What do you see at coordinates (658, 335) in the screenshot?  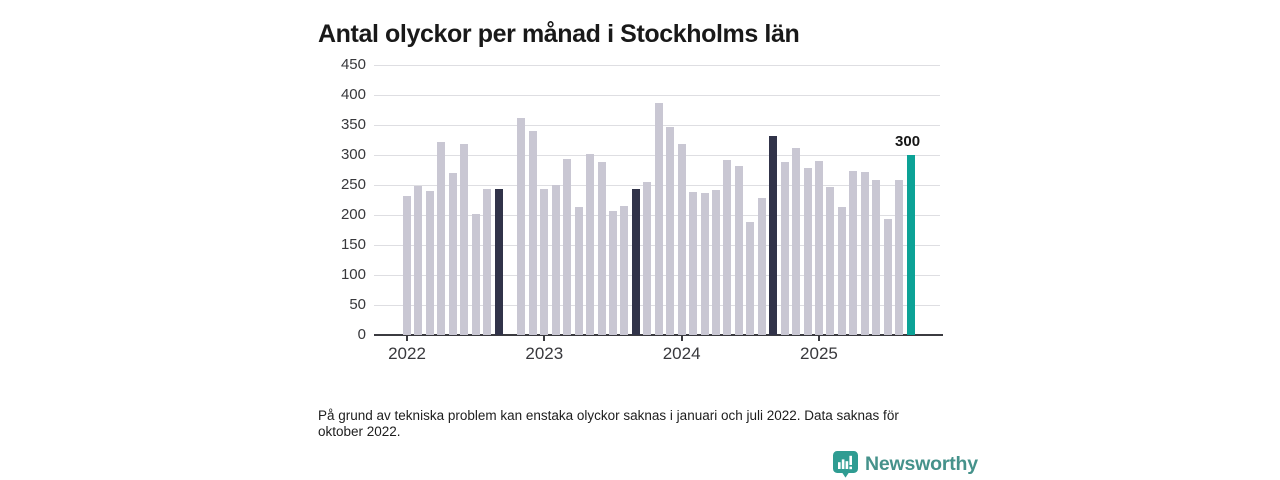 I see `x-axis-line` at bounding box center [658, 335].